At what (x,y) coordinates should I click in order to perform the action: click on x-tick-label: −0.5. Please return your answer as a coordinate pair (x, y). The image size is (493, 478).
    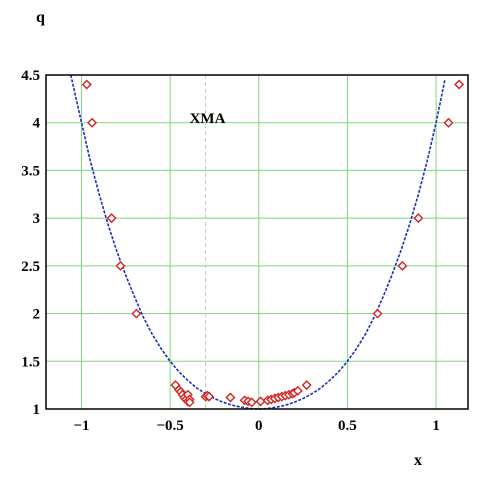
    Looking at the image, I should click on (169, 426).